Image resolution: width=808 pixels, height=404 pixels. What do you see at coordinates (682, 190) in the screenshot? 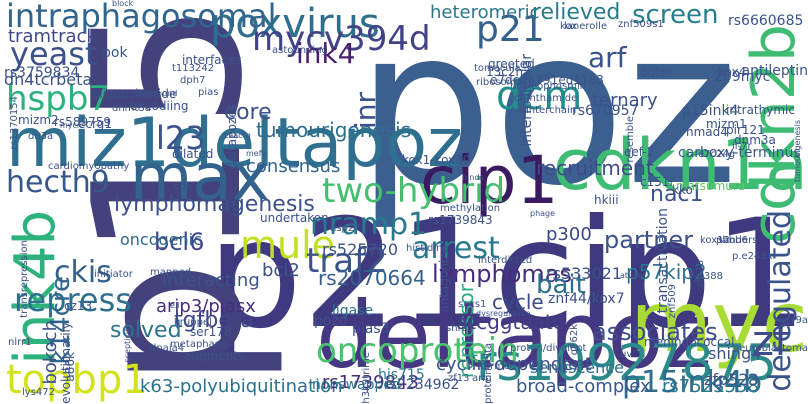
I see `cloud-word: kko` at bounding box center [682, 190].